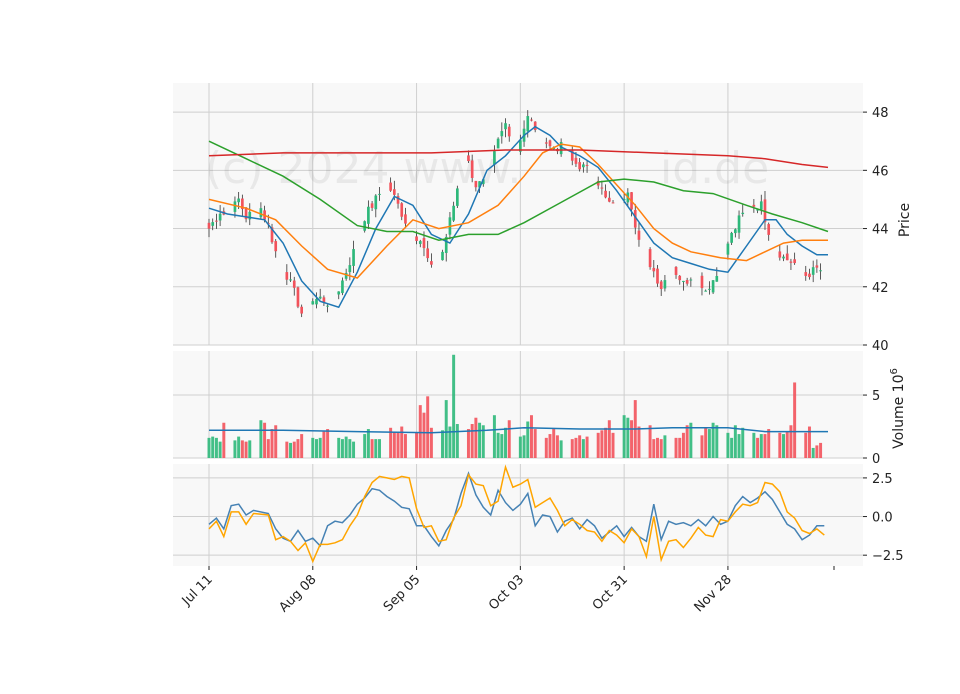  What do you see at coordinates (876, 396) in the screenshot?
I see `volume-tick-label: 5` at bounding box center [876, 396].